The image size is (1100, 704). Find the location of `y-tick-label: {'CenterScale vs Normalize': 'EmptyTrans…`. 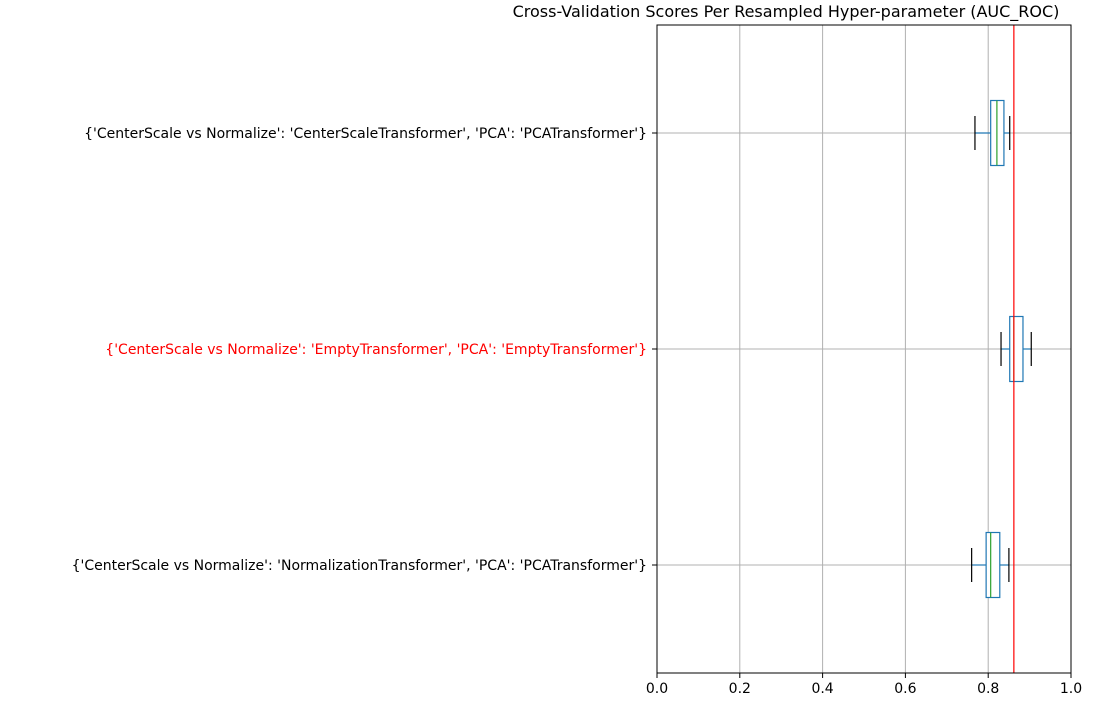

y-tick-label: {'CenterScale vs Normalize': 'EmptyTrans… is located at coordinates (376, 350).